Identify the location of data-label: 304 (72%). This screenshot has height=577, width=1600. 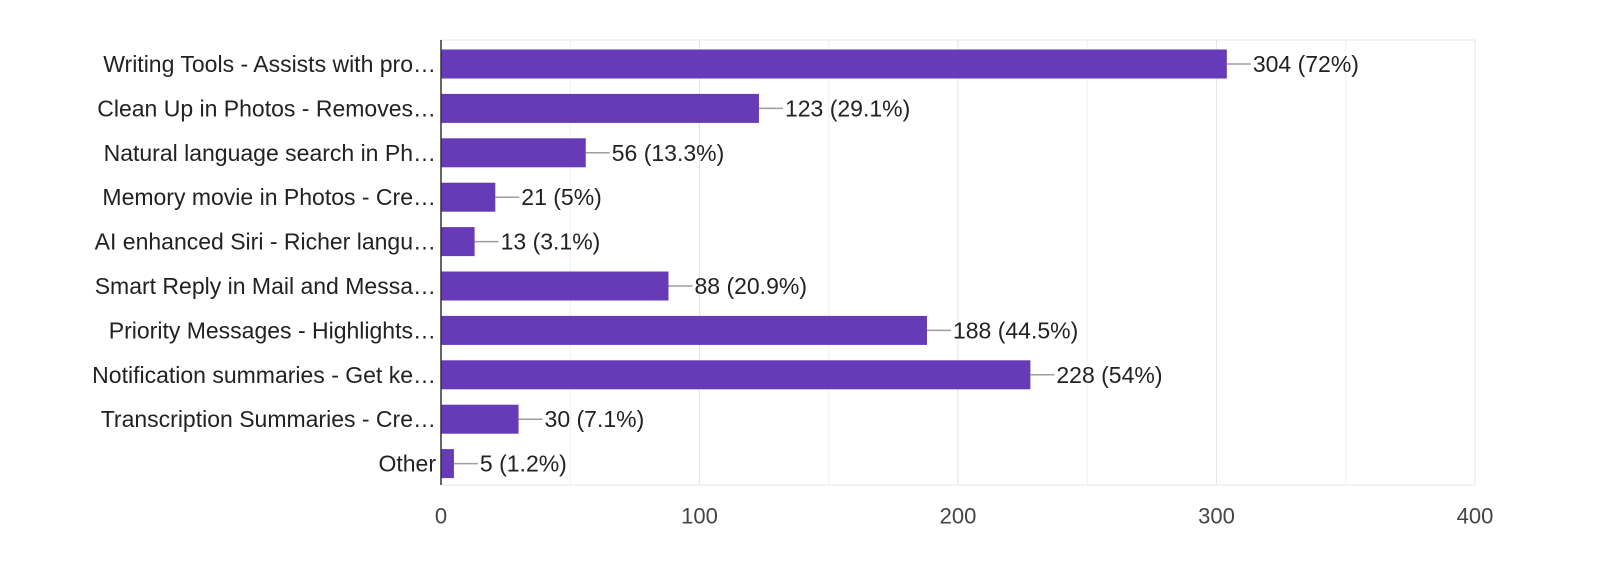
(1306, 64).